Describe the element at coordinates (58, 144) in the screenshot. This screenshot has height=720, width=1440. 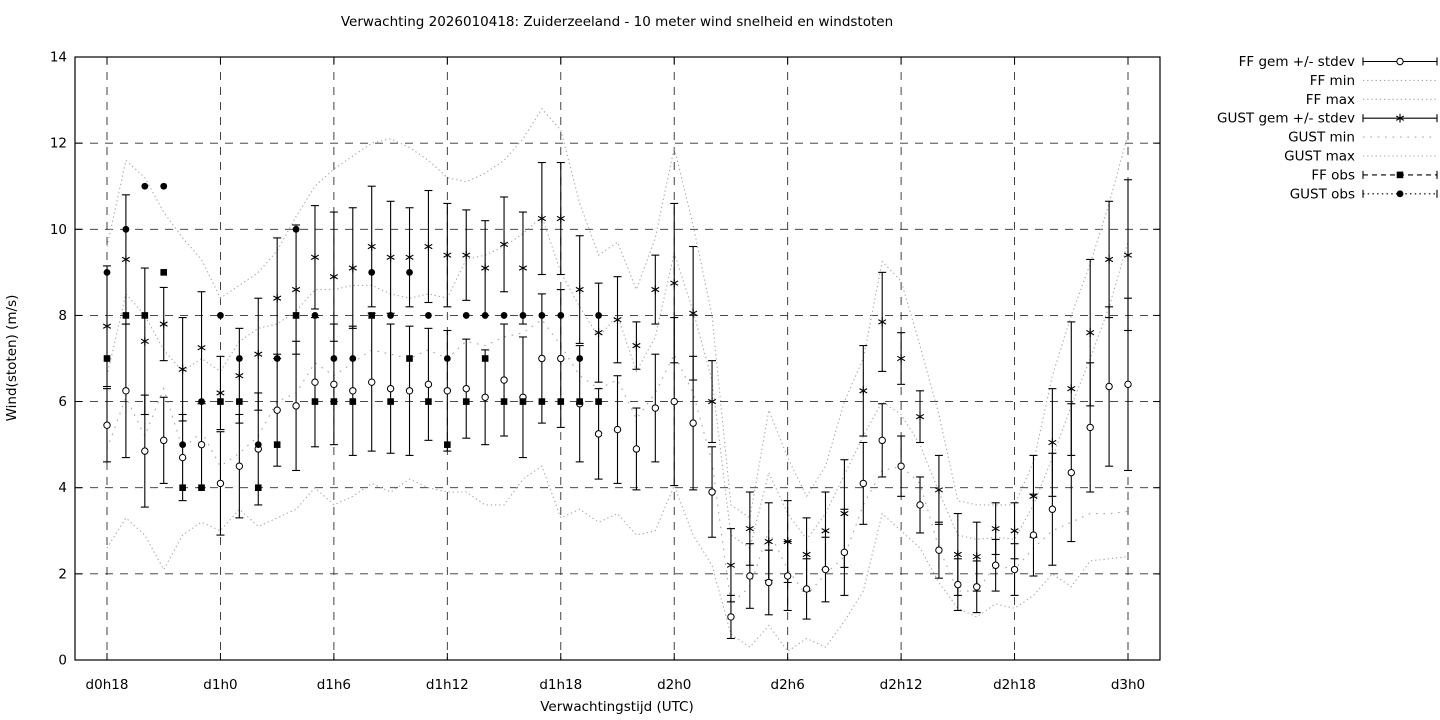
I see `y-tick-label: 12` at that location.